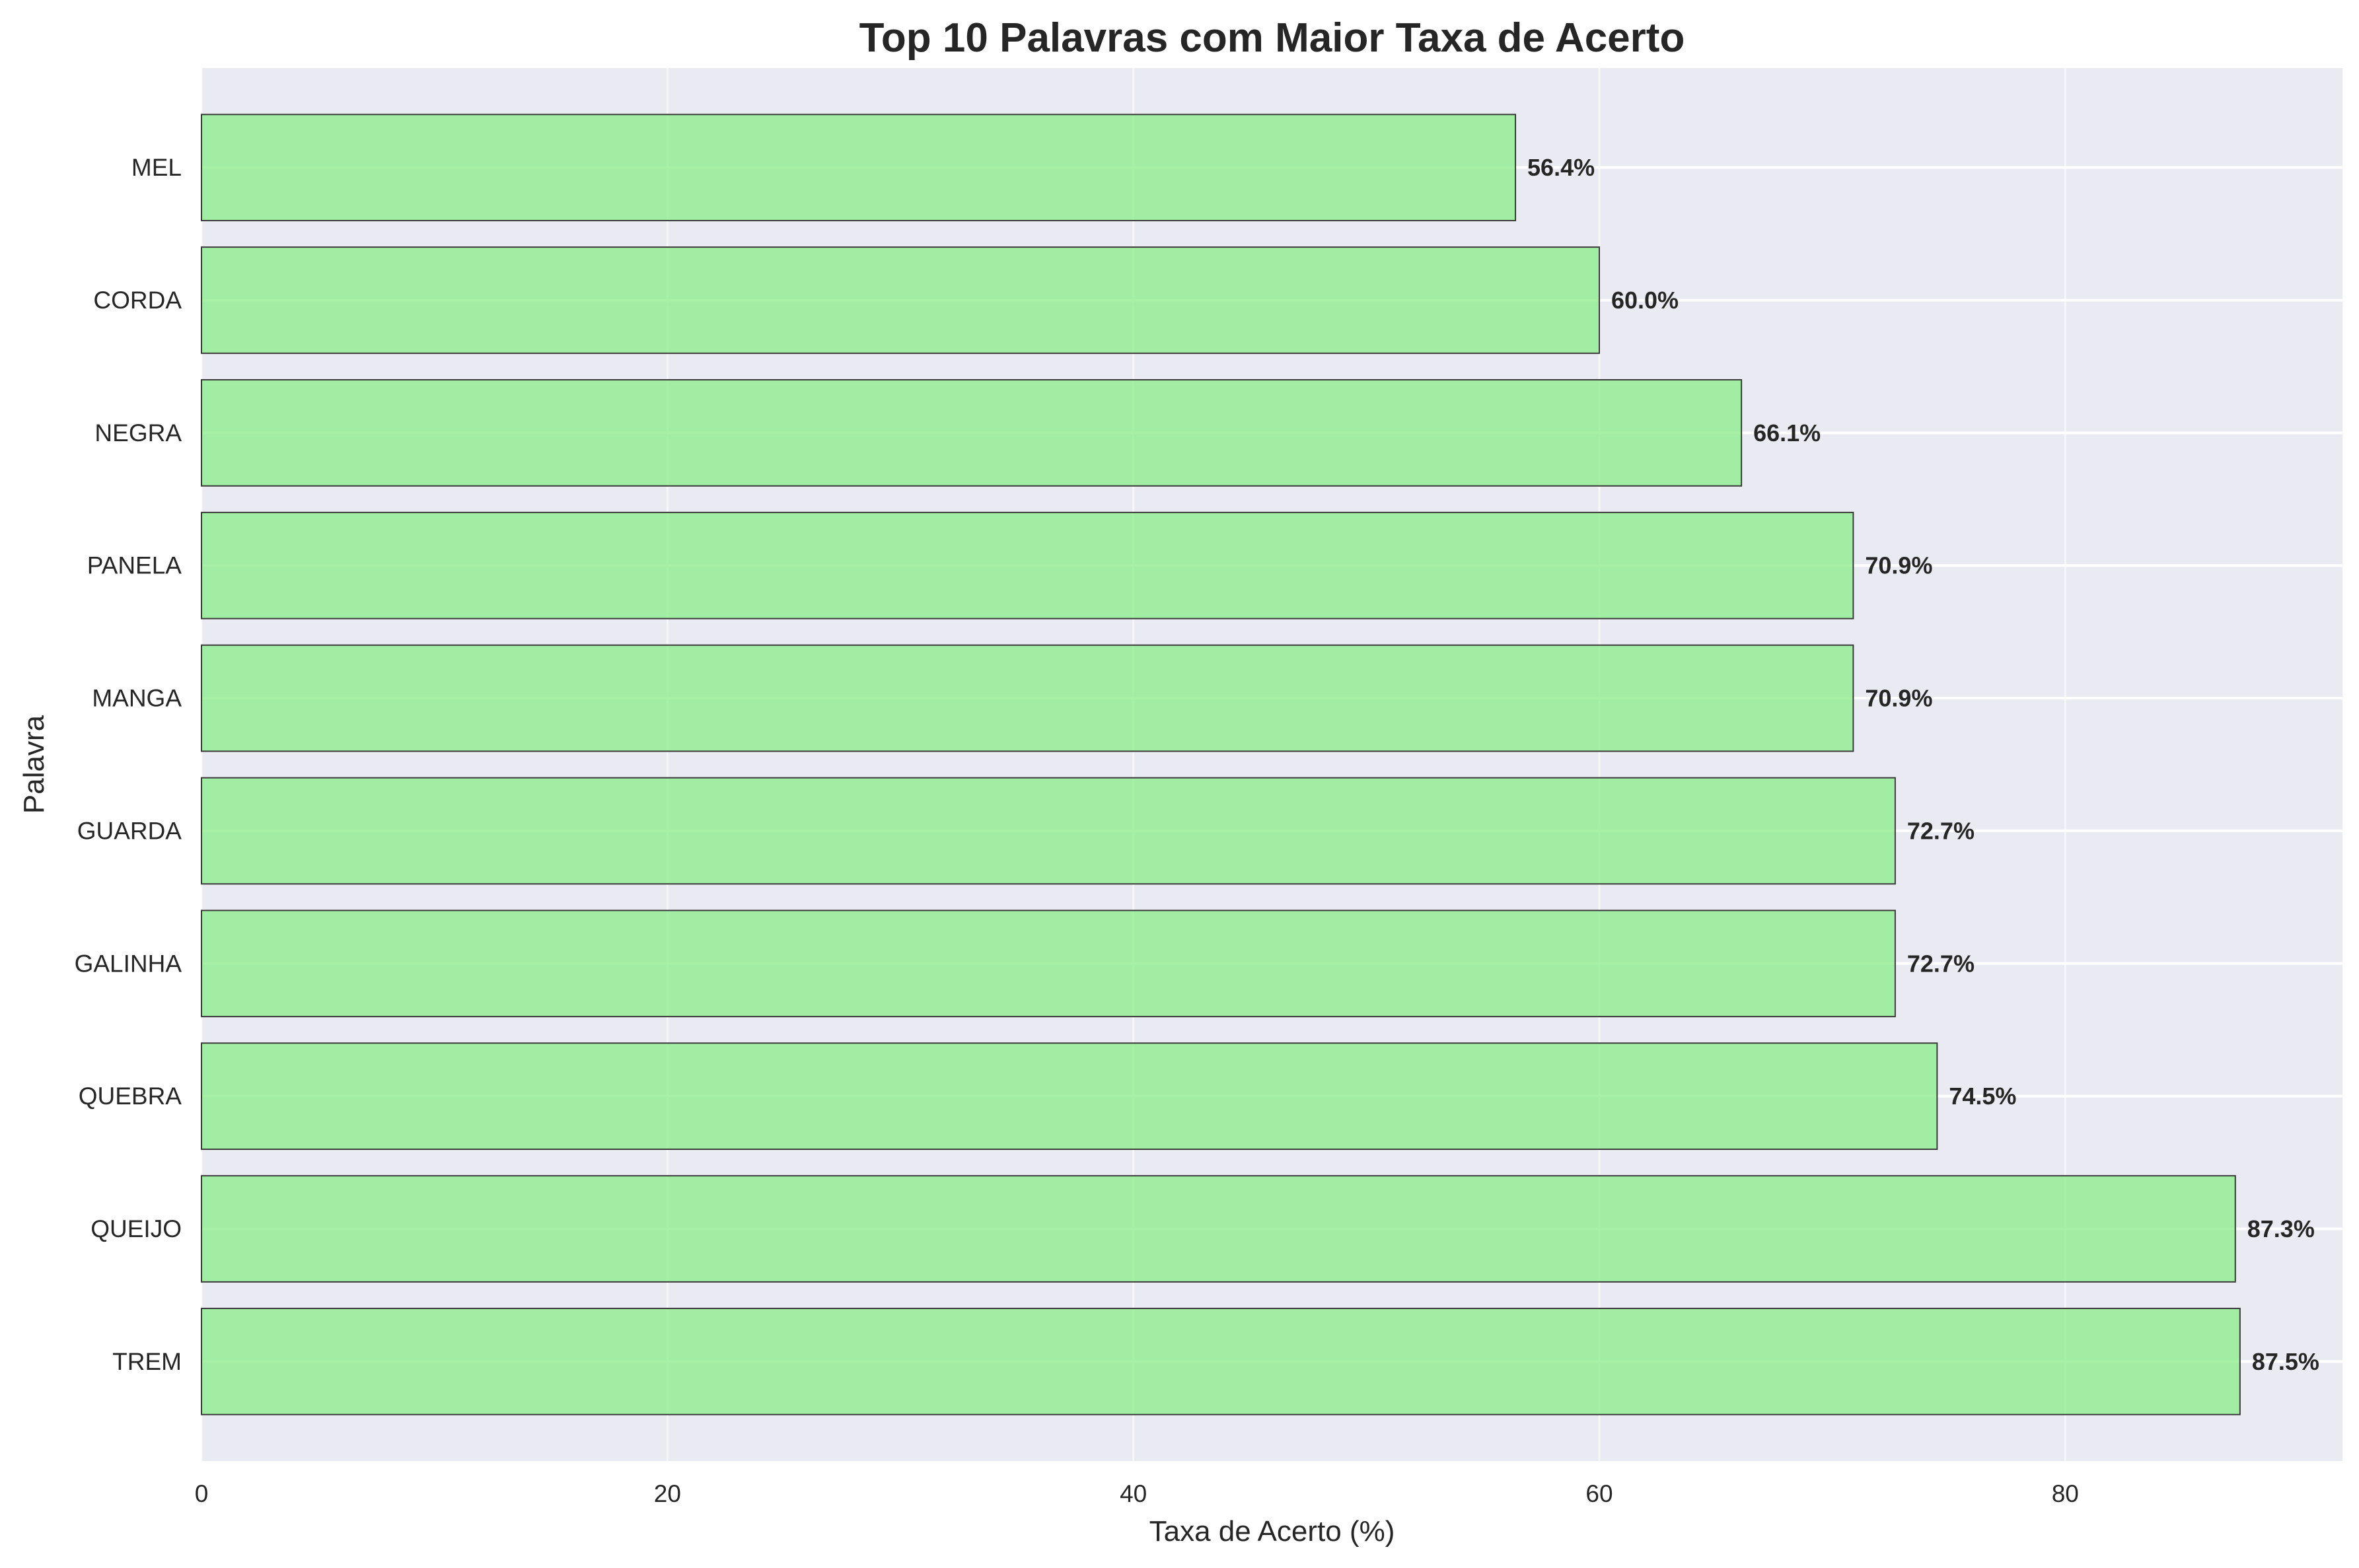 The image size is (2359, 1568). Describe the element at coordinates (859, 167) in the screenshot. I see `bar-mel` at that location.